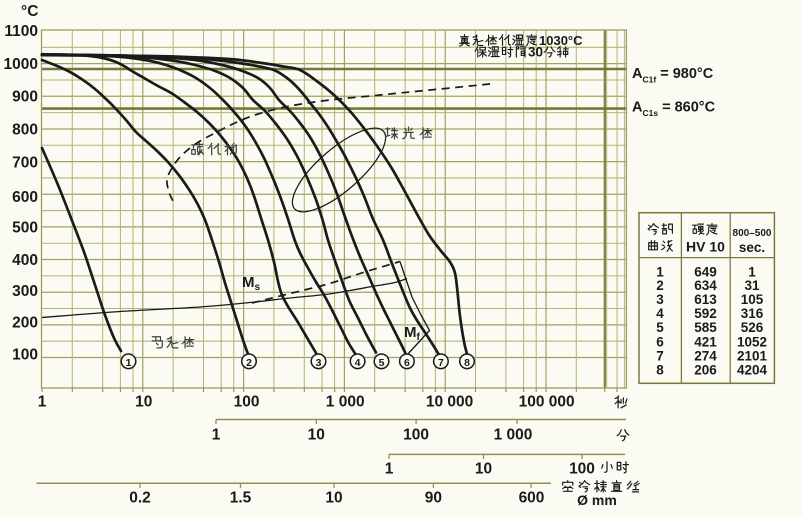 Image resolution: width=803 pixels, height=517 pixels. I want to click on svg-text: 585, so click(705, 327).